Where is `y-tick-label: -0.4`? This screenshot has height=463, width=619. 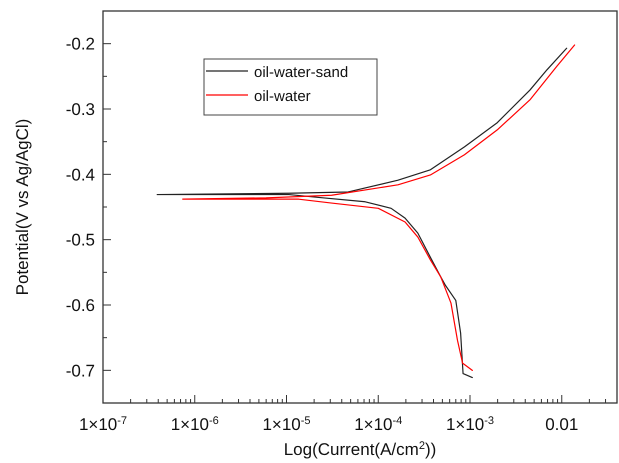 y-tick-label: -0.4 is located at coordinates (80, 174).